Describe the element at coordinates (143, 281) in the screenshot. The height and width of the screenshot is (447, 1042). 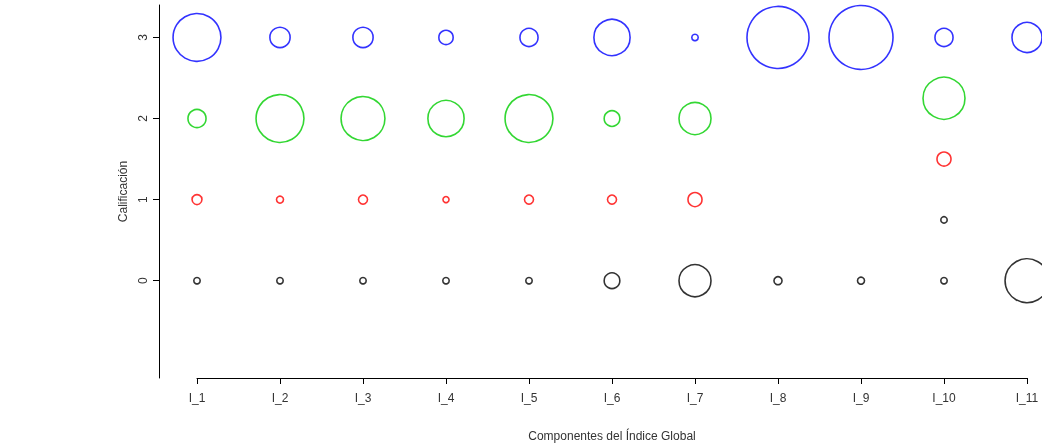
I see `y-tick-label: 0` at that location.